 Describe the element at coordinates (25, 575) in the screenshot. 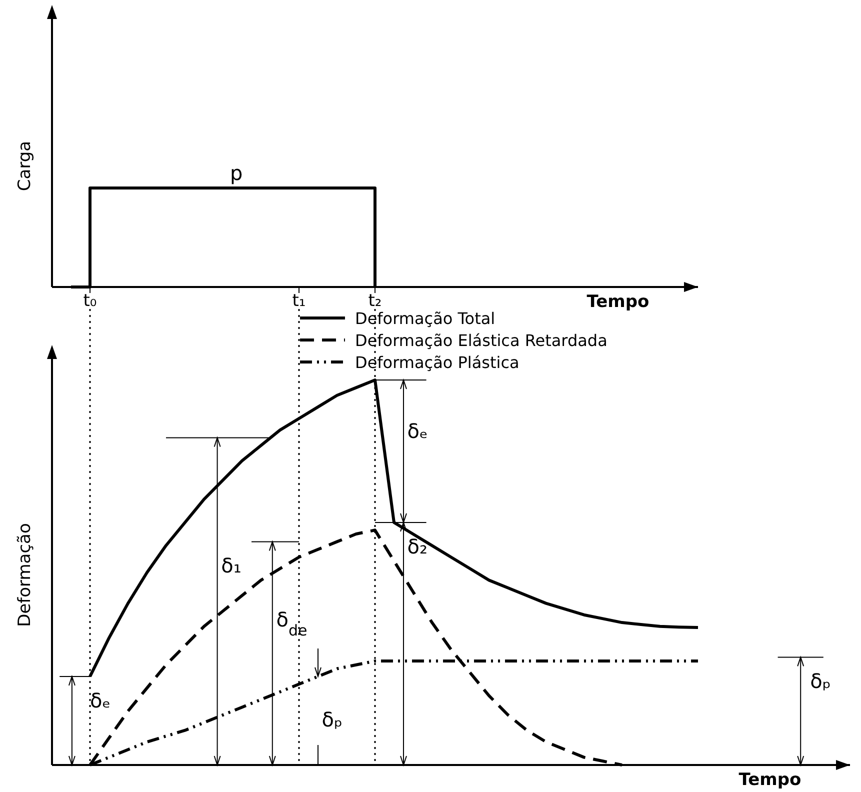

I see `y-axis-title: Deformação` at that location.